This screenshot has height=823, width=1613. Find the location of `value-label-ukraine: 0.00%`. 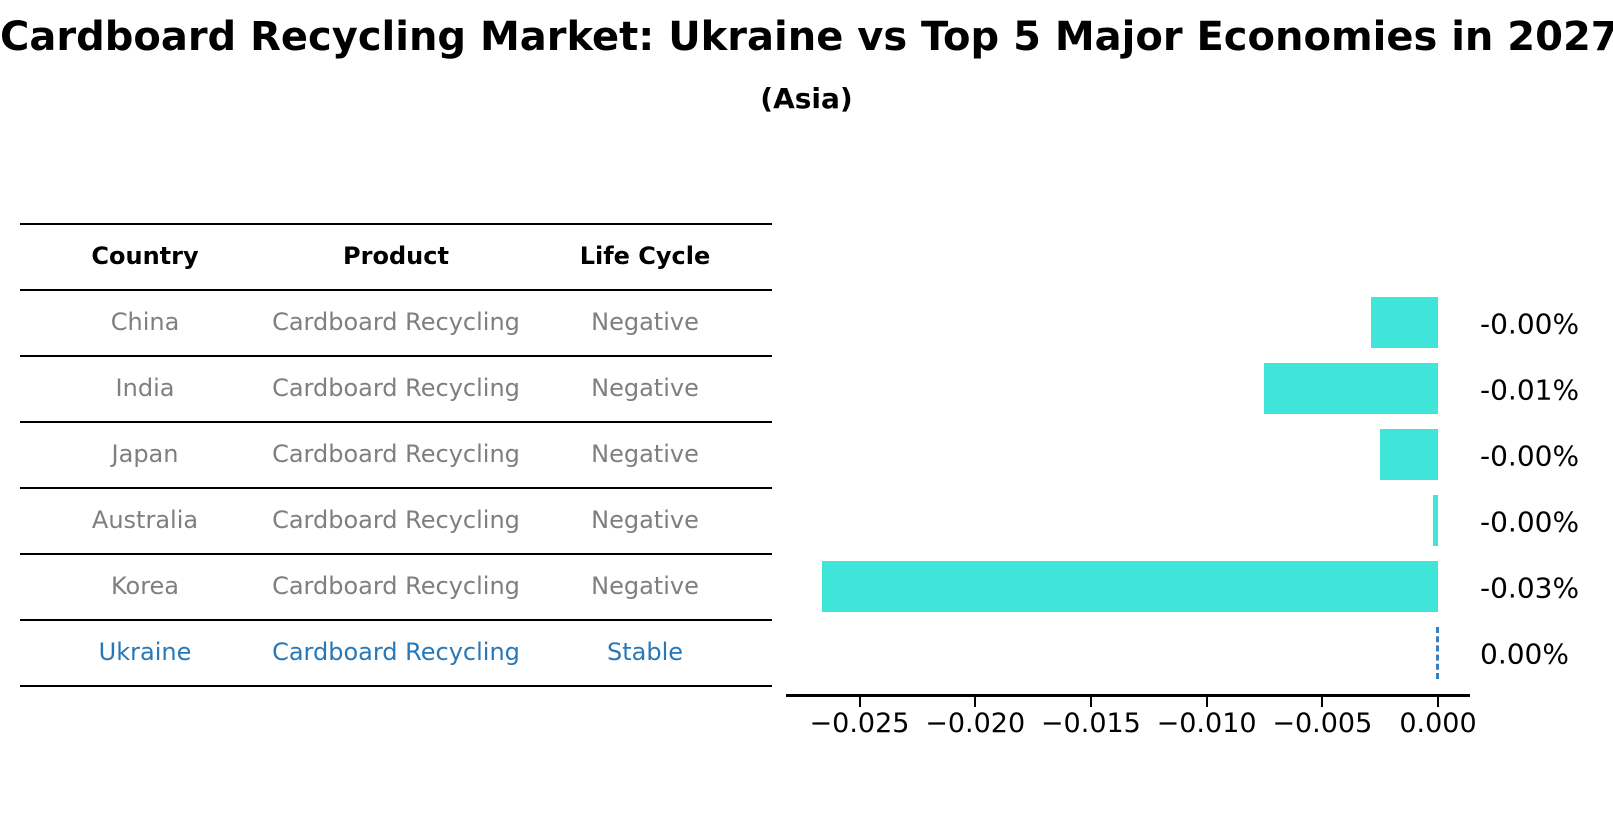

value-label-ukraine: 0.00% is located at coordinates (1524, 654).